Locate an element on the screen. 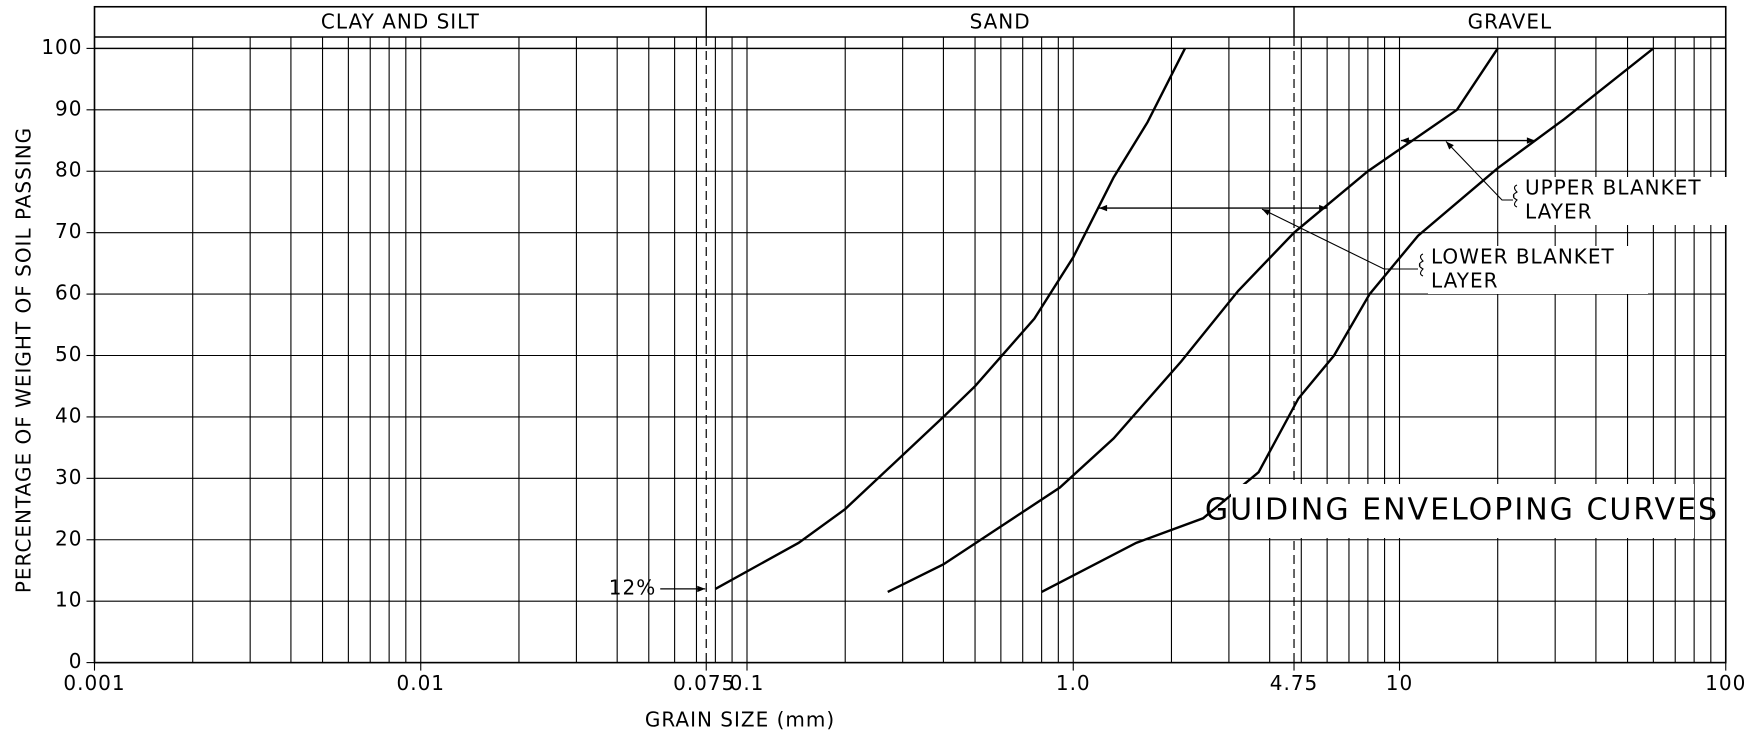 This screenshot has width=1764, height=737. chart-title: GUIDING ENVELOPING CURVES is located at coordinates (1462, 510).